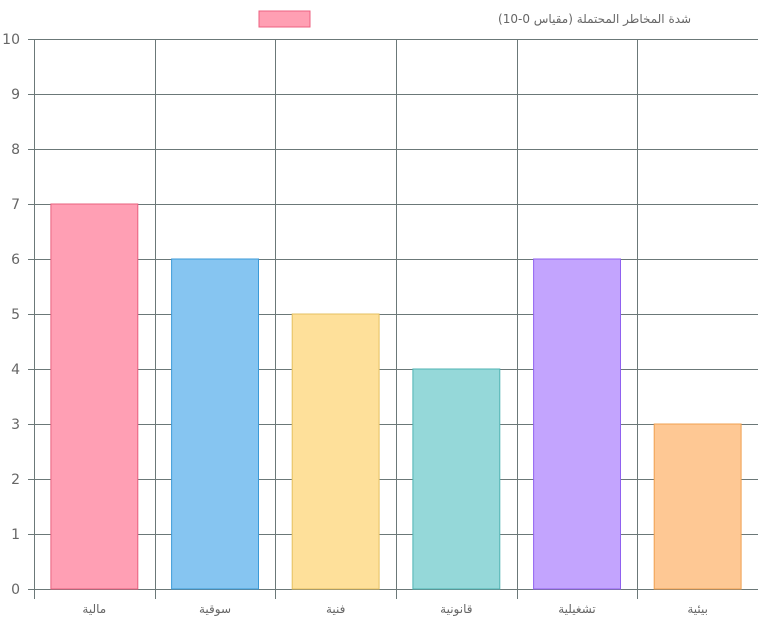  Describe the element at coordinates (15, 315) in the screenshot. I see `y-tick-label: 5` at that location.